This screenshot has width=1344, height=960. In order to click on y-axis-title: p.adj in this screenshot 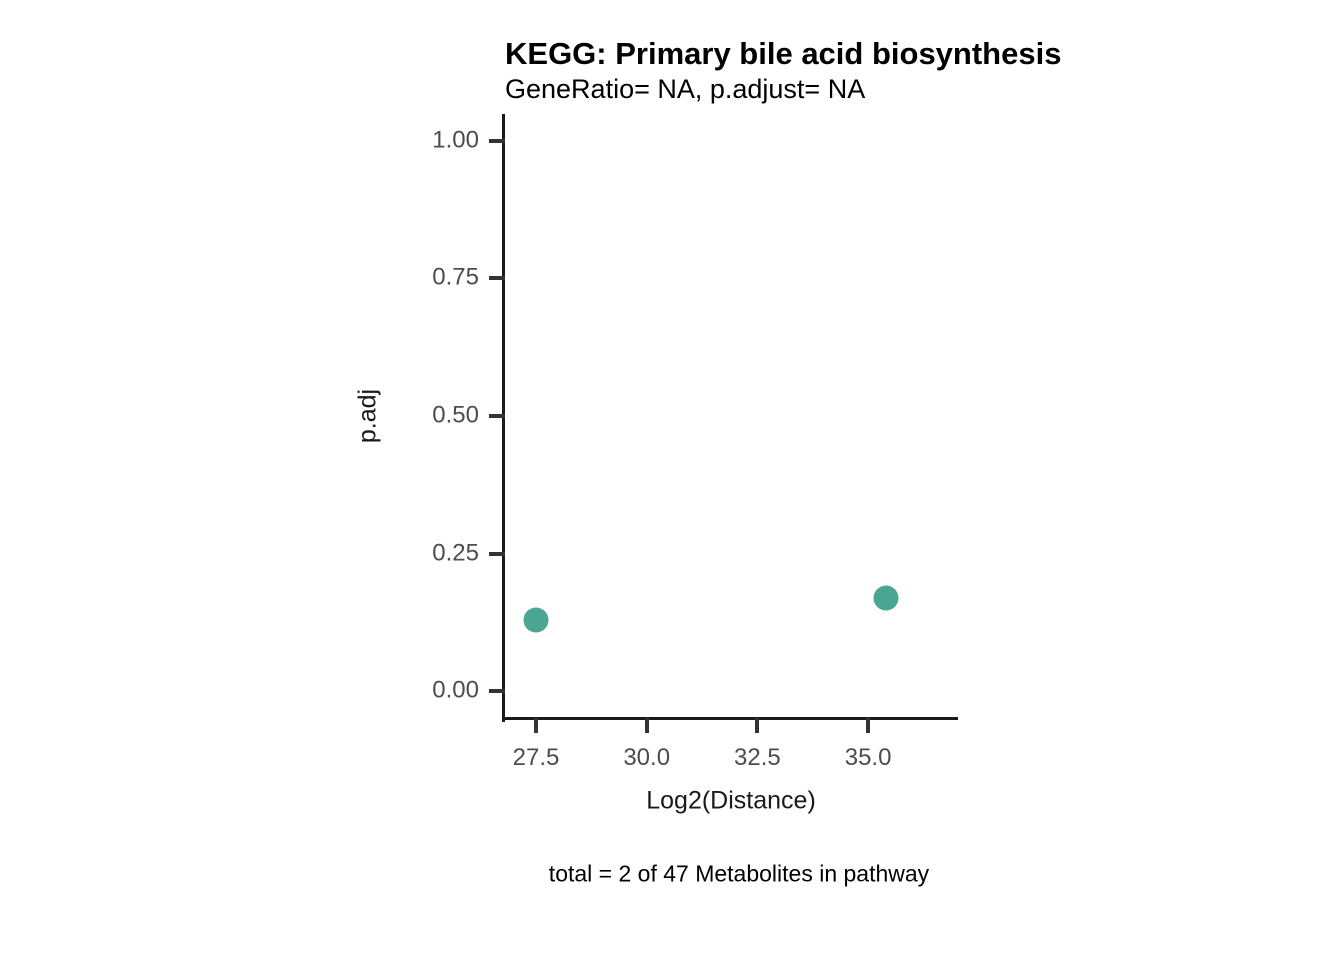, I will do `click(367, 416)`.